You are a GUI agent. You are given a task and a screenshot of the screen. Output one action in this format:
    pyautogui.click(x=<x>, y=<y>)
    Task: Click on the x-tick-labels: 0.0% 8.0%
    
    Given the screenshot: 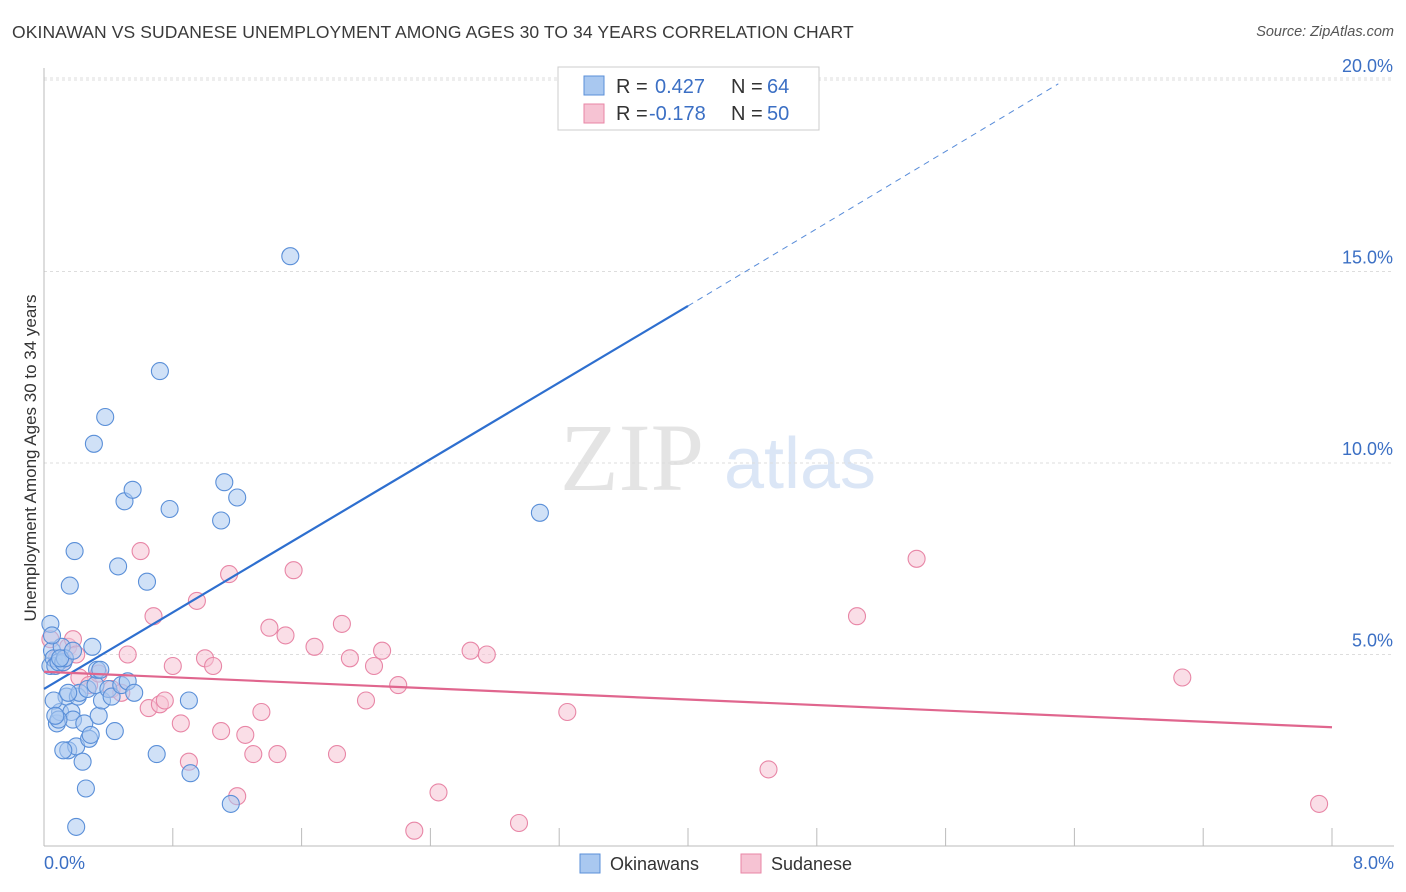 What is the action you would take?
    pyautogui.click(x=719, y=863)
    